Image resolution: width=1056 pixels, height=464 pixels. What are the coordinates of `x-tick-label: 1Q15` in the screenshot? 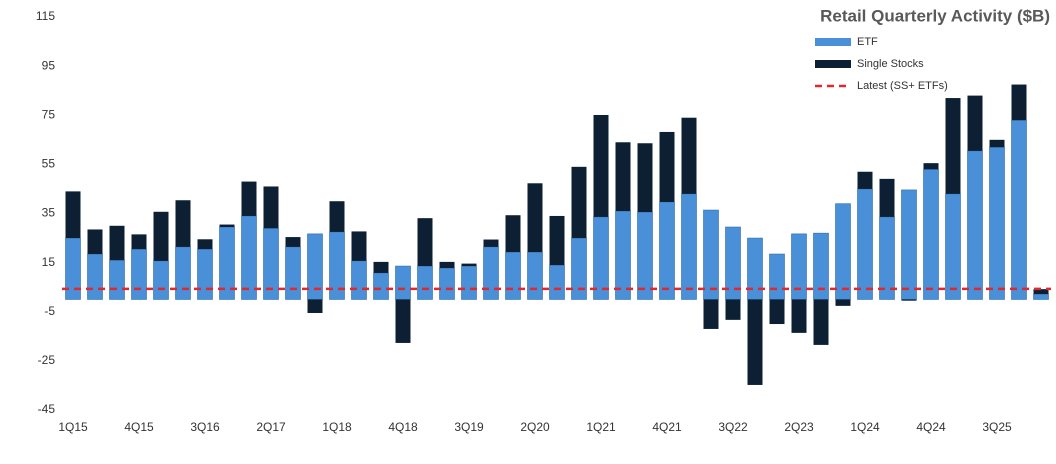 It's located at (73, 427).